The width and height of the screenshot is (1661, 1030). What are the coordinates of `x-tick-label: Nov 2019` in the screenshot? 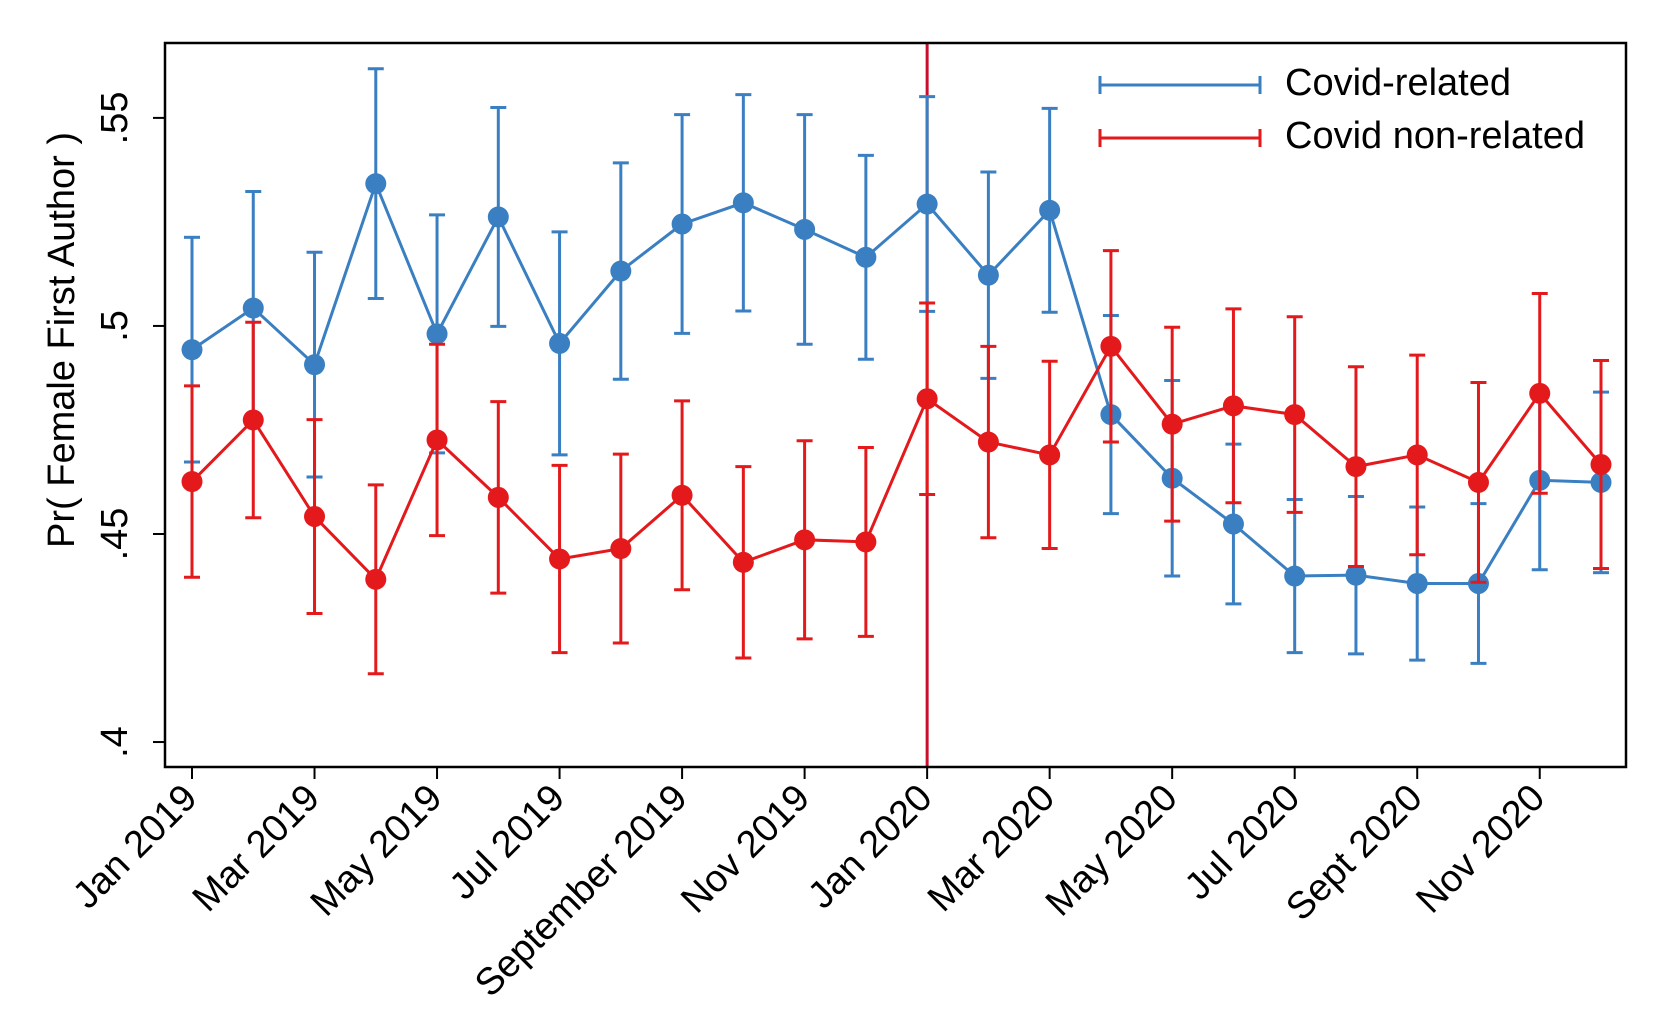 It's located at (745, 849).